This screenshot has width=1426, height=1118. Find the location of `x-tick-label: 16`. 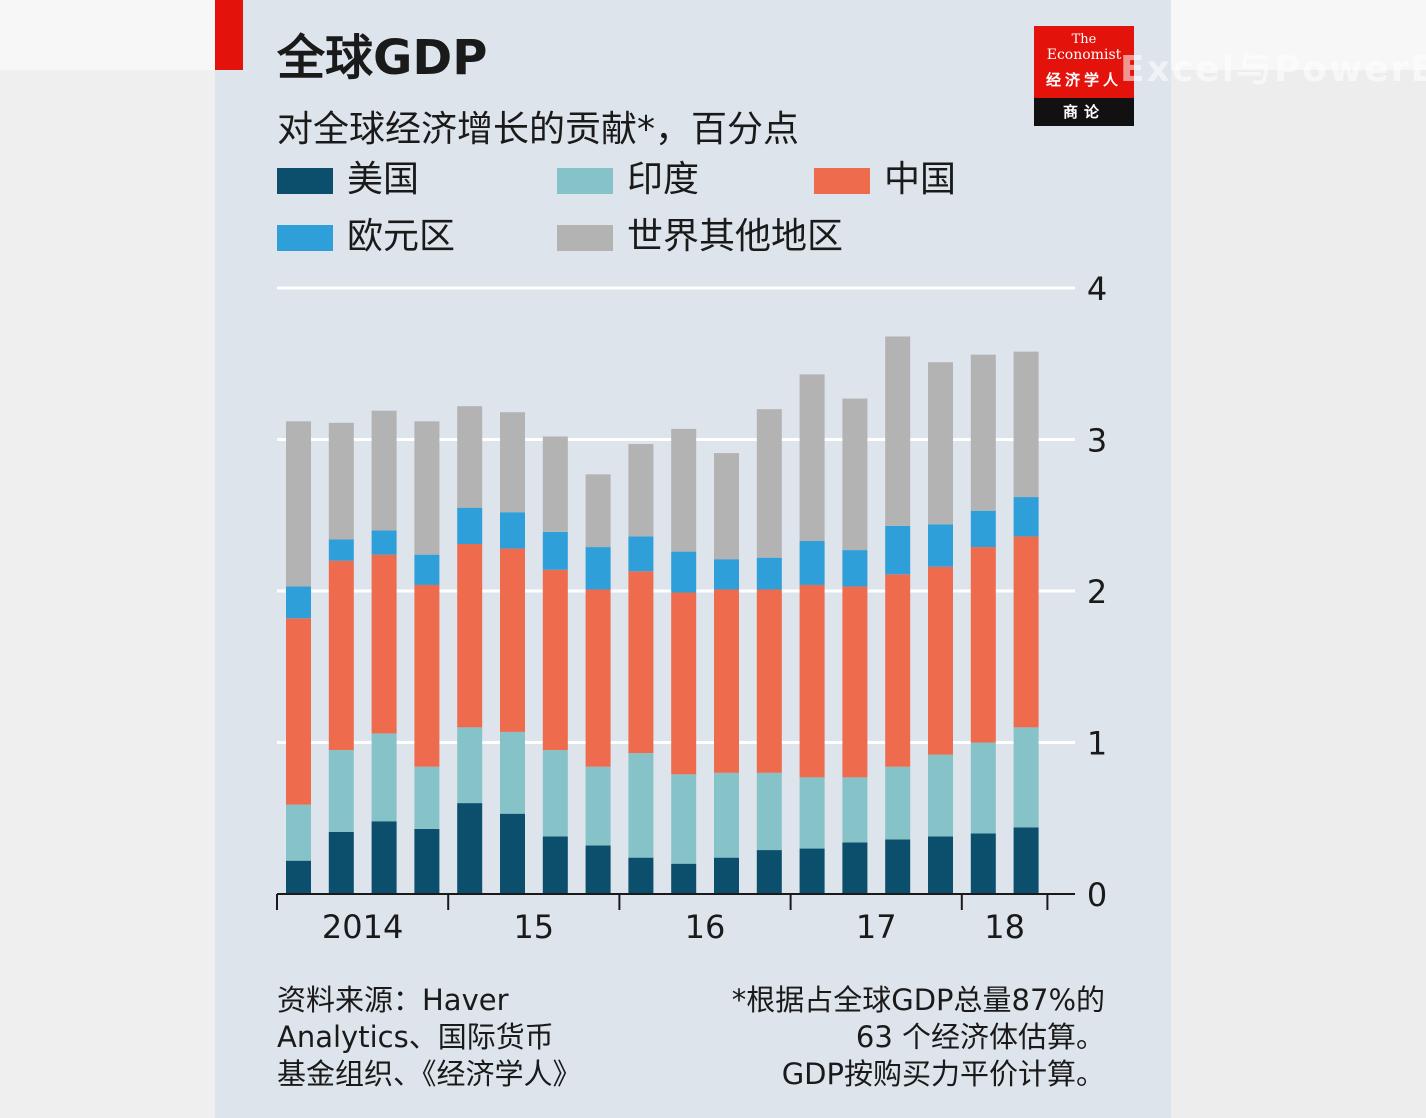

x-tick-label: 16 is located at coordinates (705, 927).